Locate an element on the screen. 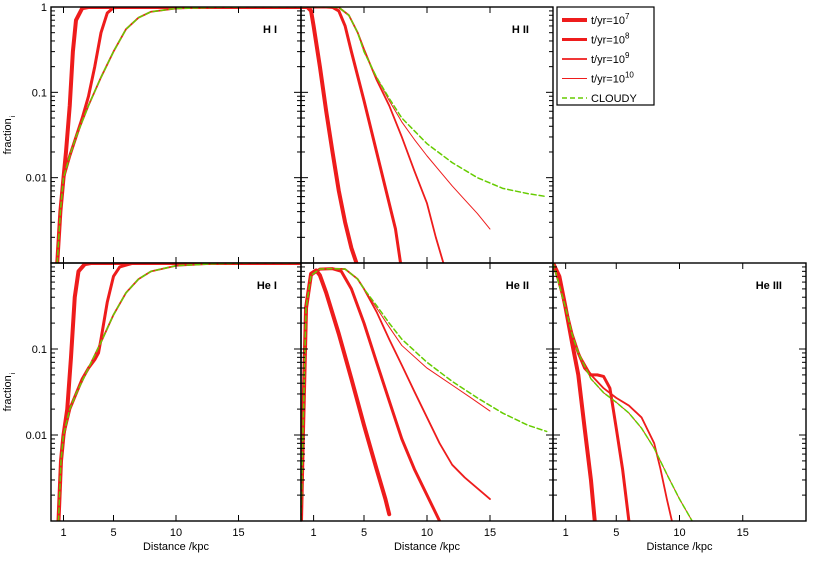 This screenshot has height=570, width=817. legend-box is located at coordinates (605, 56).